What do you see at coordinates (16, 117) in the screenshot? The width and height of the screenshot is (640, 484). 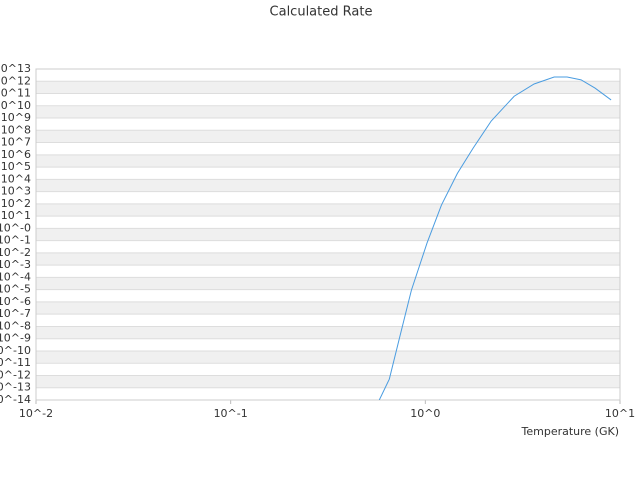 I see `y-tick-label: 10^9` at bounding box center [16, 117].